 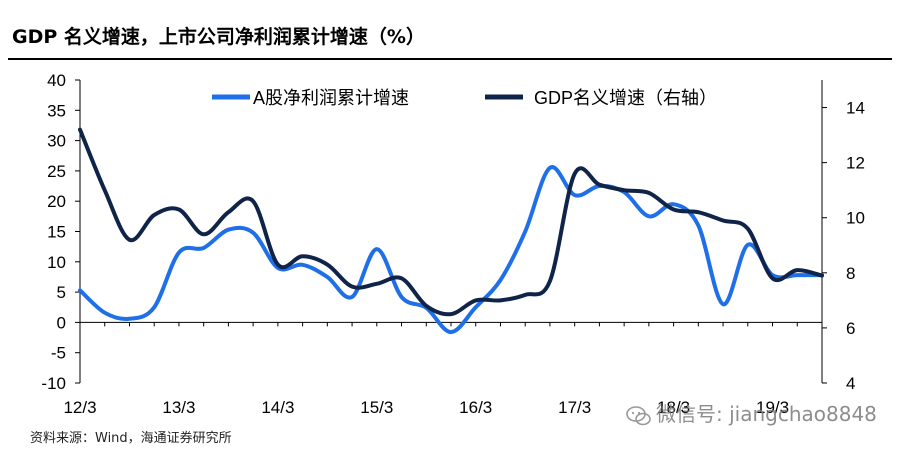 What do you see at coordinates (850, 273) in the screenshot?
I see `right-tick-label: 8` at bounding box center [850, 273].